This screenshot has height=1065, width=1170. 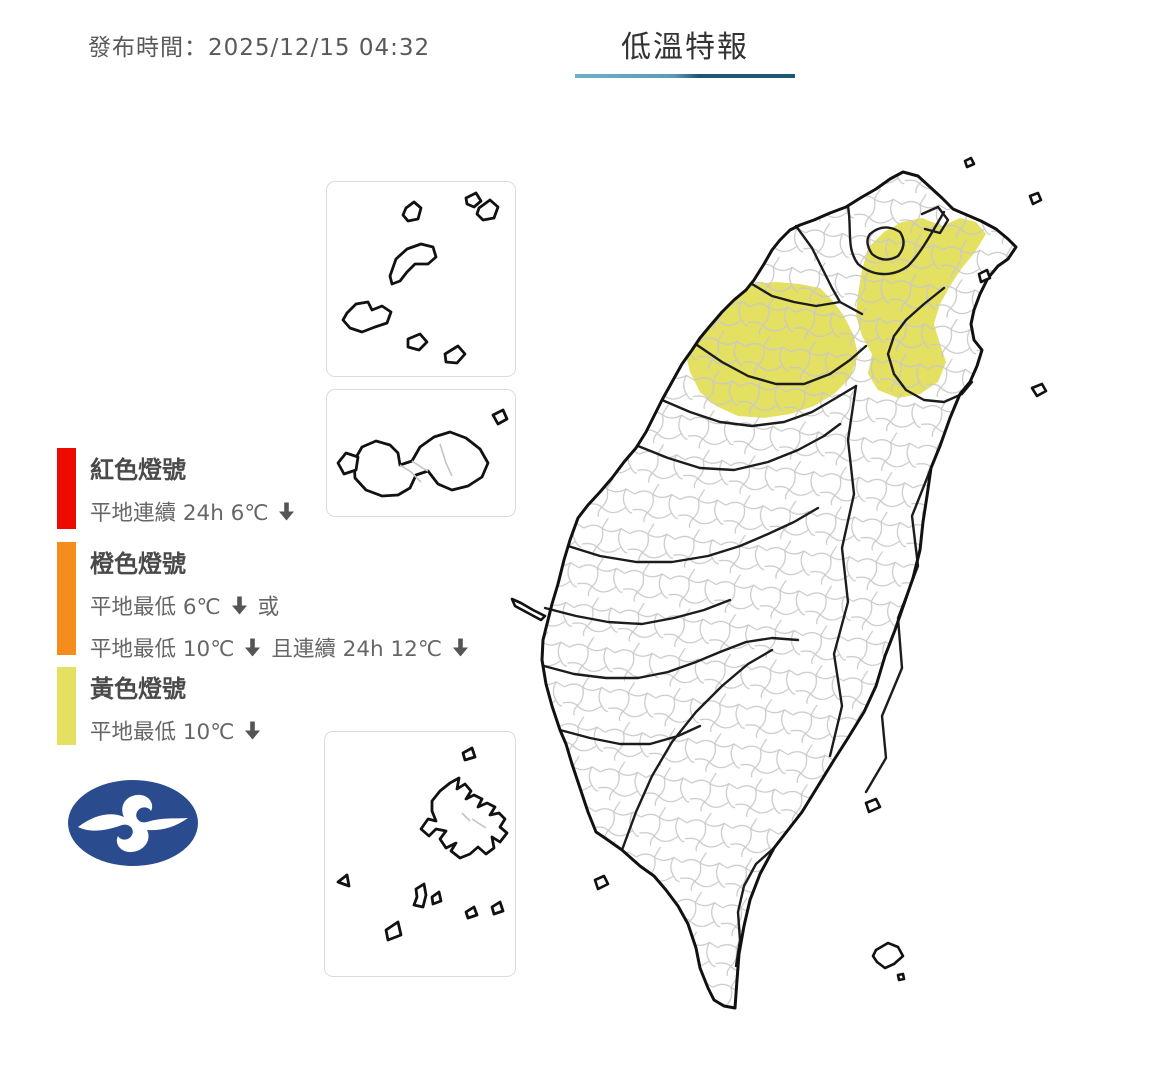 What do you see at coordinates (180, 730) in the screenshot?
I see `legend-line: 平地最低 10℃` at bounding box center [180, 730].